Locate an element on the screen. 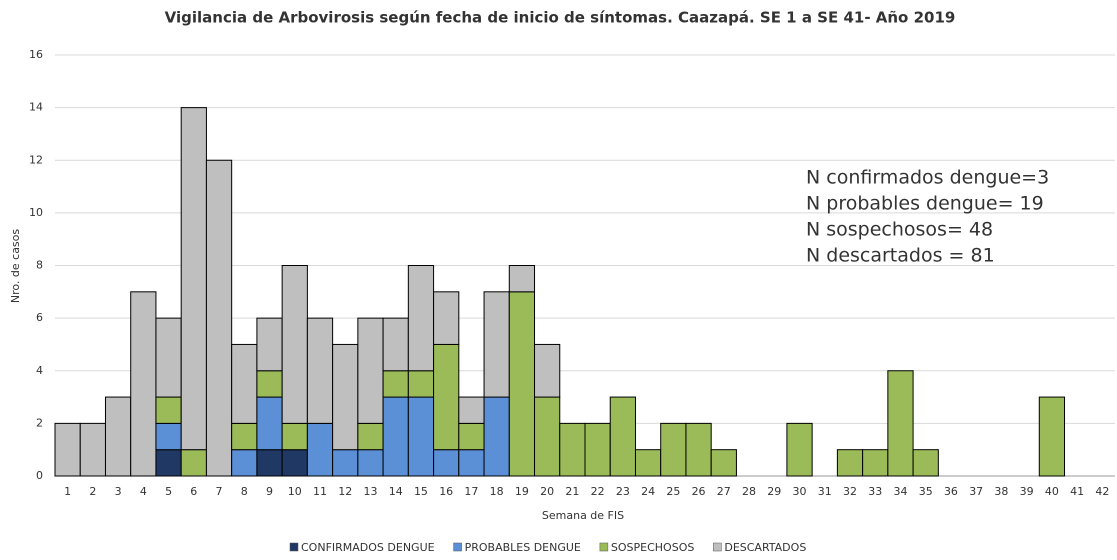 The width and height of the screenshot is (1117, 560). legend-label: PROBABLES DENGUE is located at coordinates (523, 547).